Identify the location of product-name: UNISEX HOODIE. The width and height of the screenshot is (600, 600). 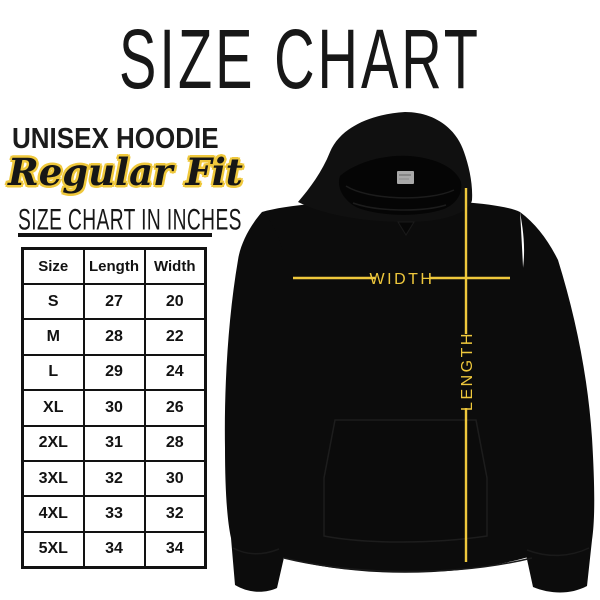
(115, 138).